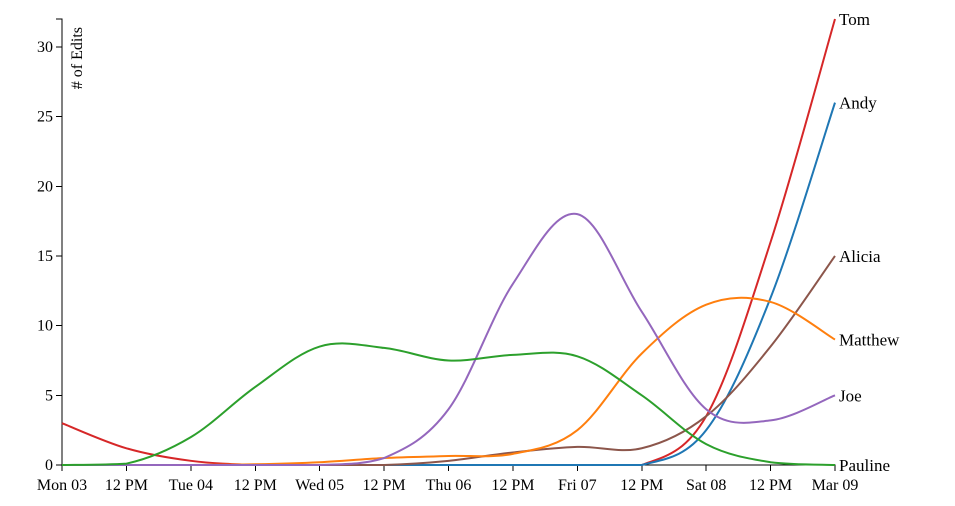  Describe the element at coordinates (860, 256) in the screenshot. I see `series-label-alicia: Alicia` at that location.